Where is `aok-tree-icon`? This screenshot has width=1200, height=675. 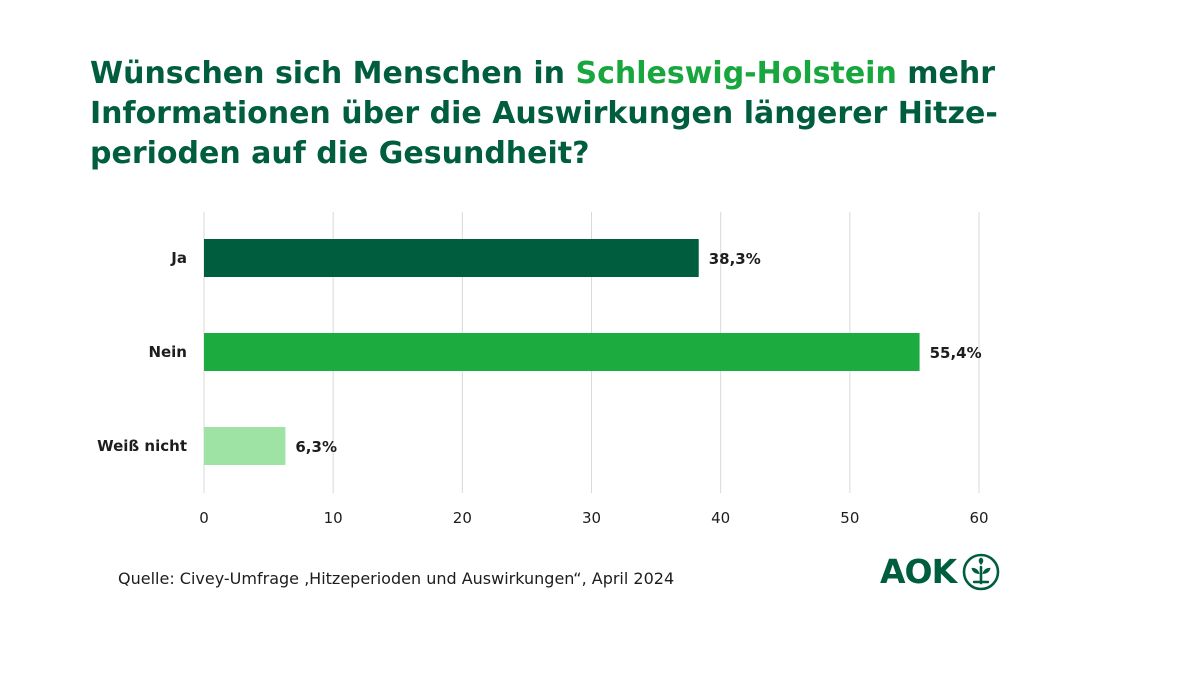 aok-tree-icon is located at coordinates (981, 572).